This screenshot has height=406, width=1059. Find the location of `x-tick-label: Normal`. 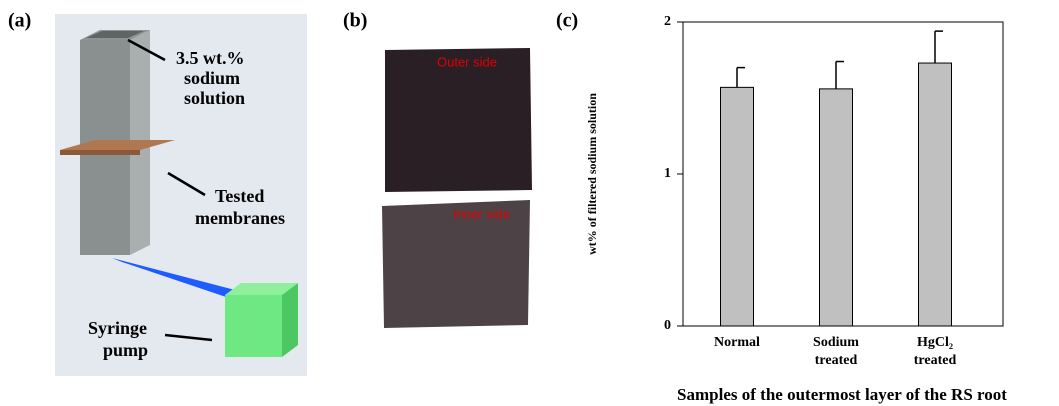

x-tick-label: Normal is located at coordinates (737, 342).